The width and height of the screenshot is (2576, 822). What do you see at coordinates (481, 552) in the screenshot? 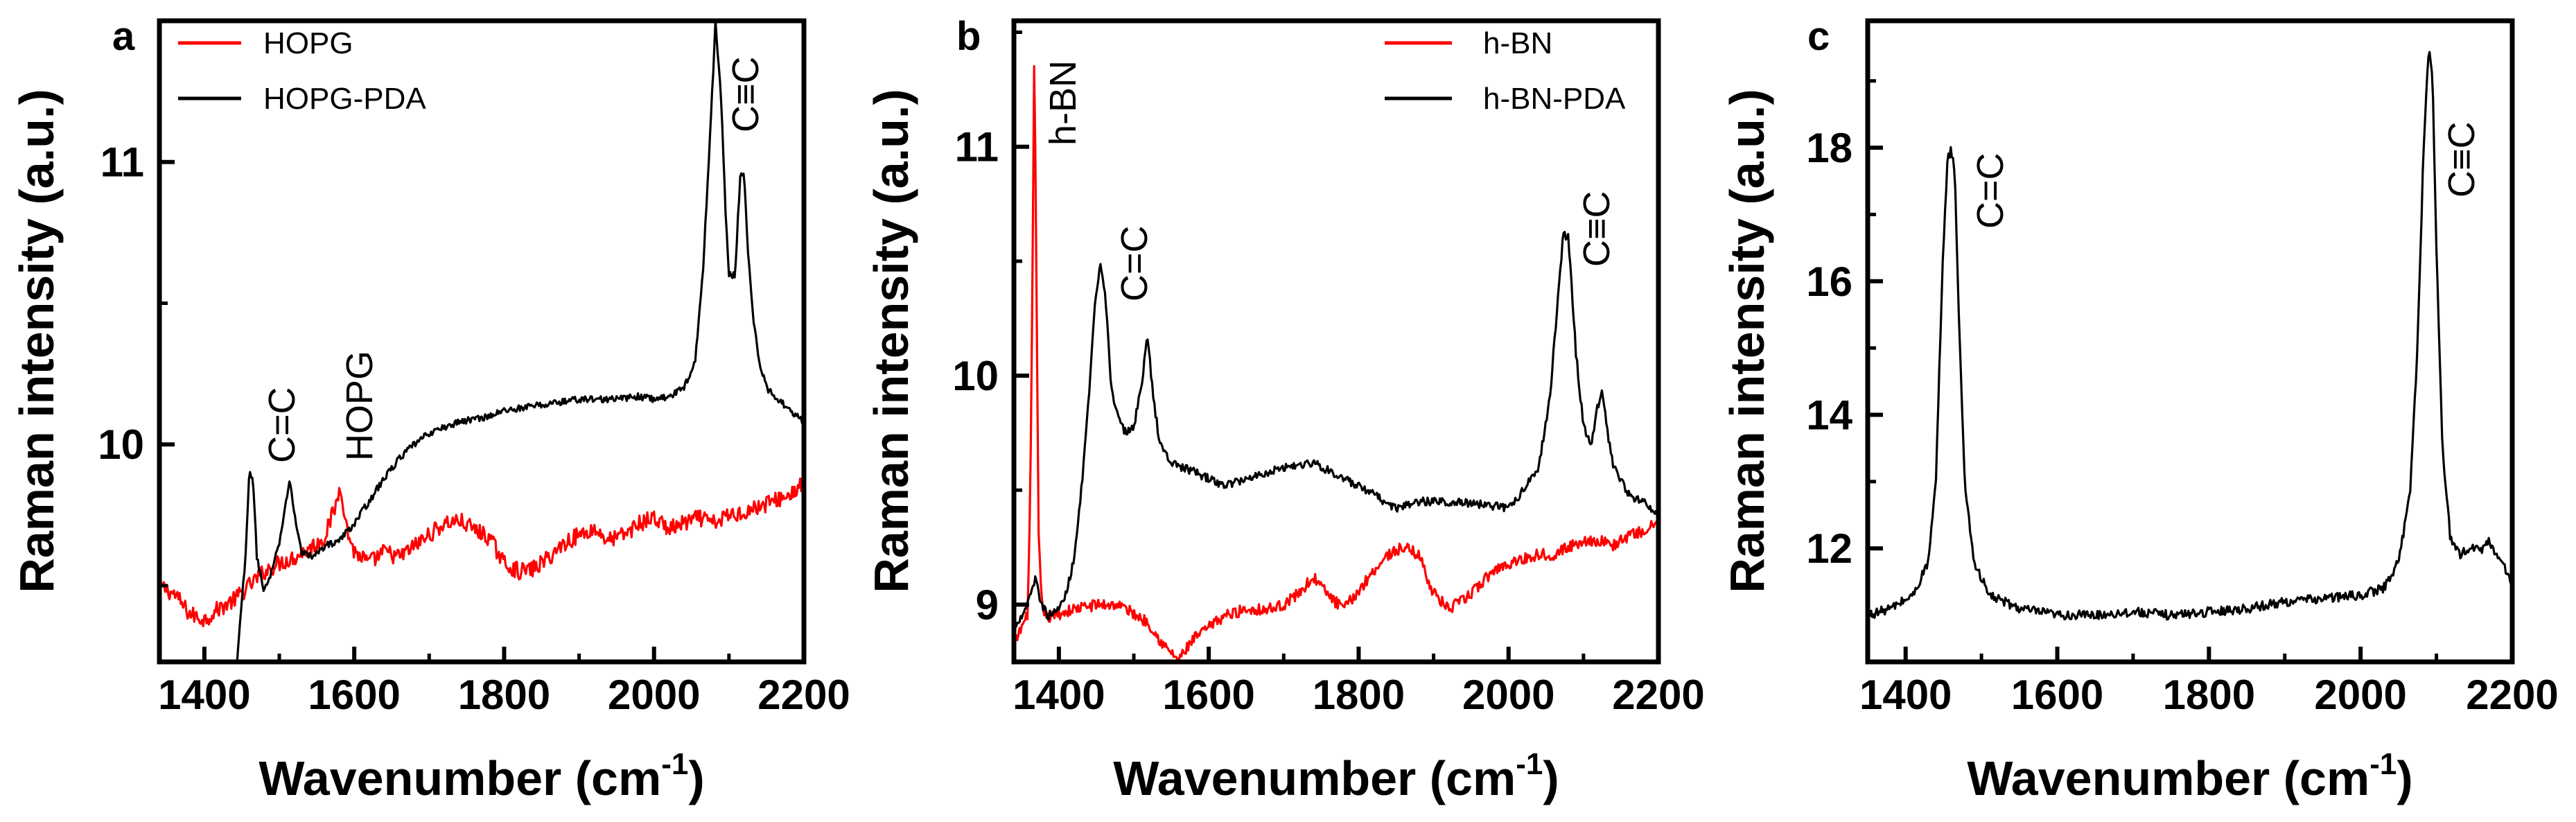
I see `series-line-hopg` at bounding box center [481, 552].